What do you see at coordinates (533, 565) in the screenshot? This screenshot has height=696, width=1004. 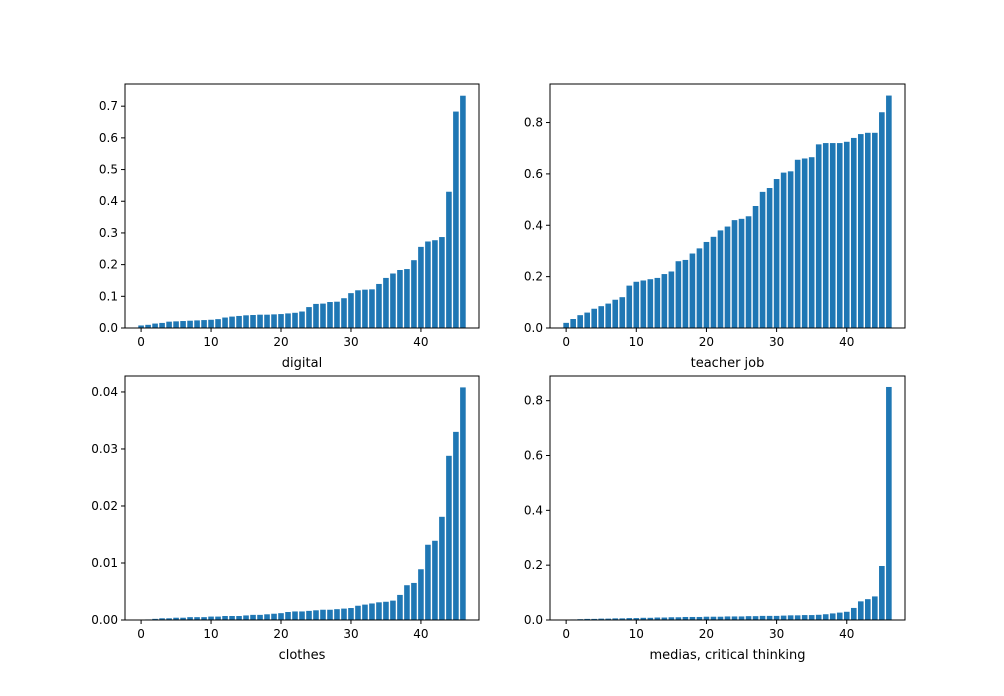 I see `y-tick-label: 0.2` at bounding box center [533, 565].